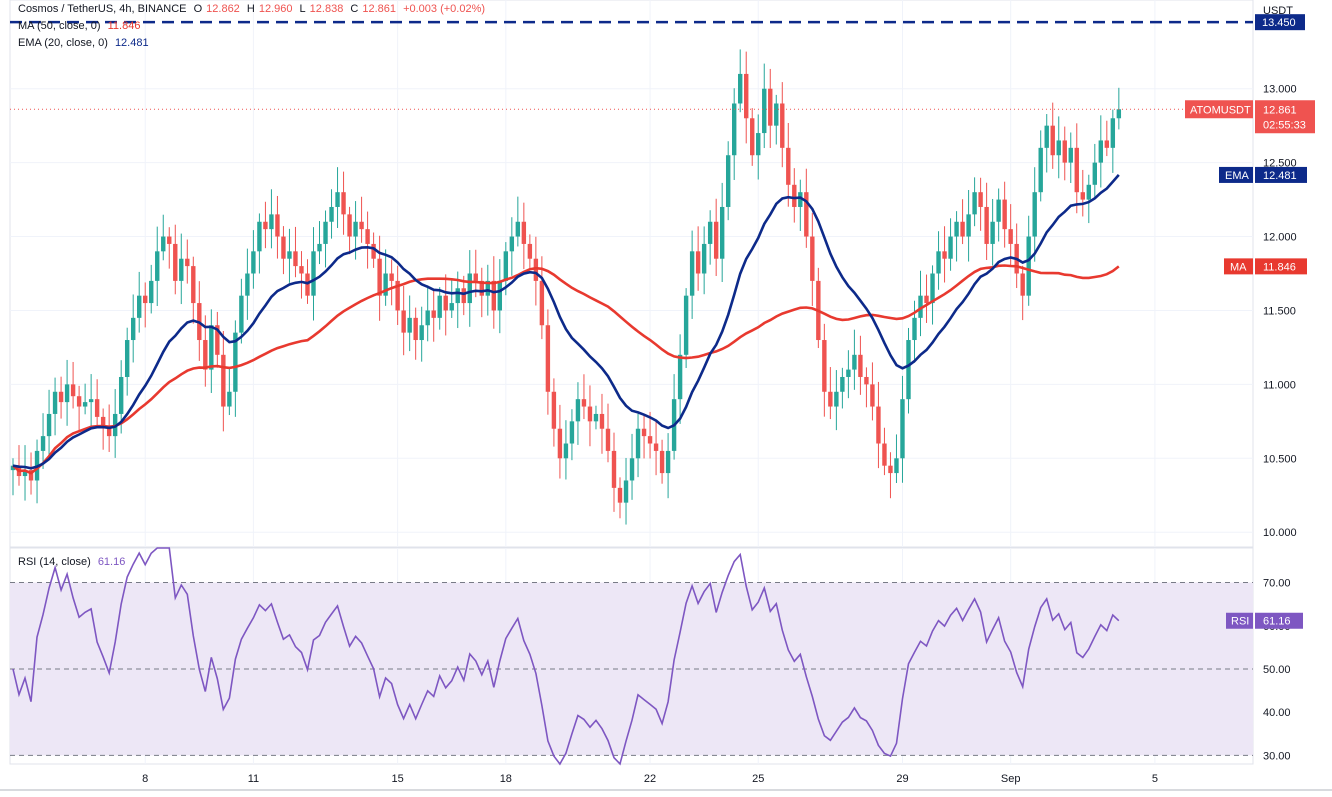  What do you see at coordinates (444, 9) in the screenshot?
I see `change-value: +0.003 (+0.02%)` at bounding box center [444, 9].